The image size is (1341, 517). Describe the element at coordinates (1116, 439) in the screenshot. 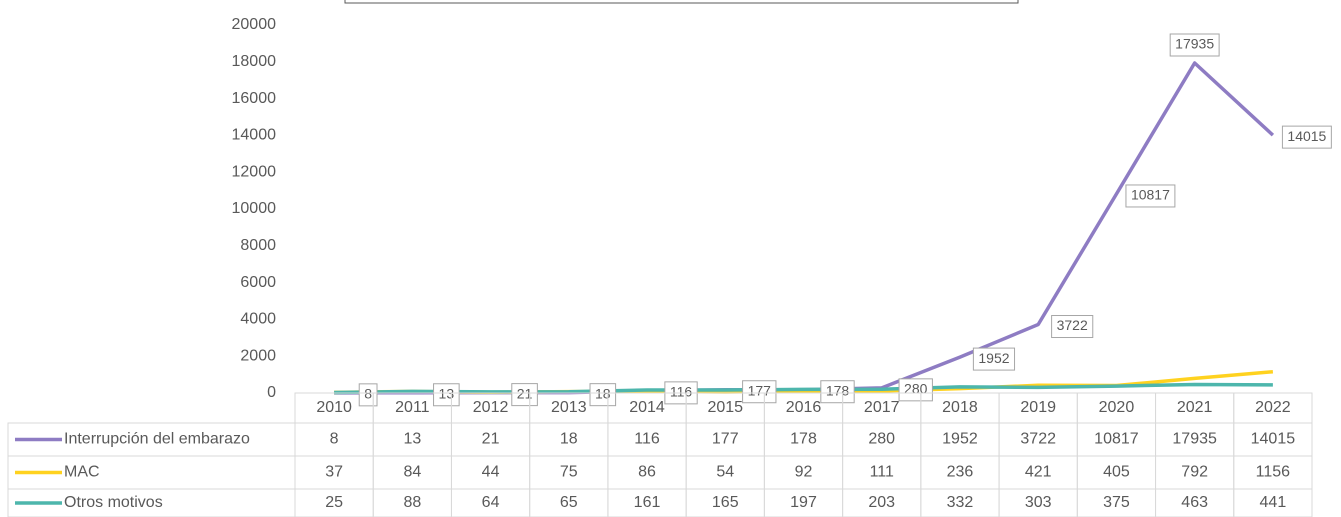

I see `table-value: 10817` at that location.